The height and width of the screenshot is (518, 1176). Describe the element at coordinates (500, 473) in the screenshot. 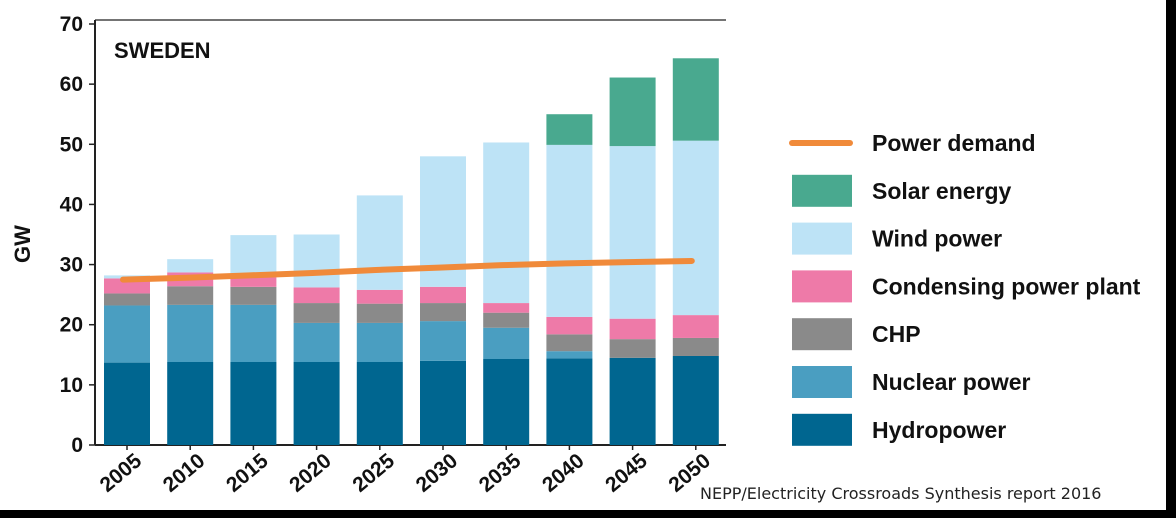

I see `x-tick-label: 2035` at that location.